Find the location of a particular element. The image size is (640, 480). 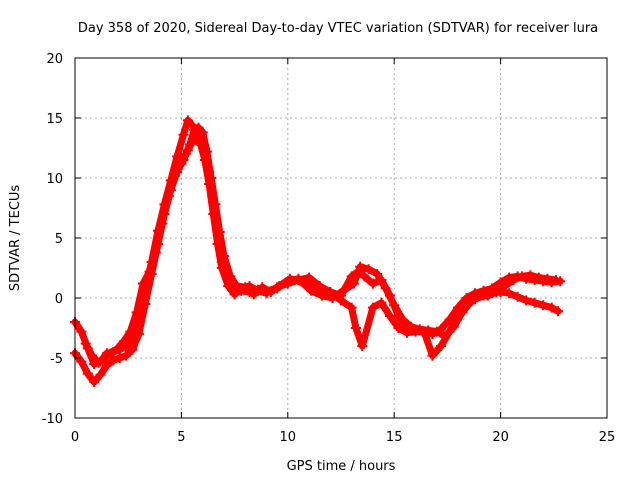

y-tick-label: -5 is located at coordinates (56, 359).